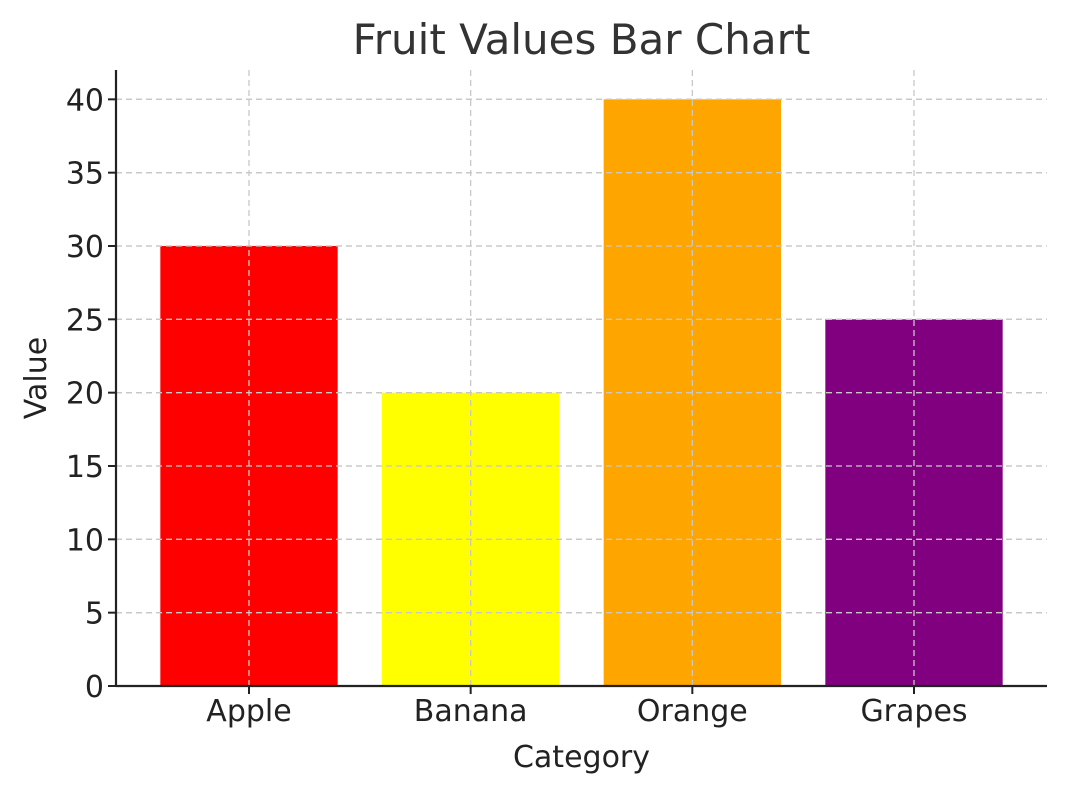 This screenshot has width=1066, height=793. Describe the element at coordinates (581, 757) in the screenshot. I see `x-axis-label: Category` at that location.